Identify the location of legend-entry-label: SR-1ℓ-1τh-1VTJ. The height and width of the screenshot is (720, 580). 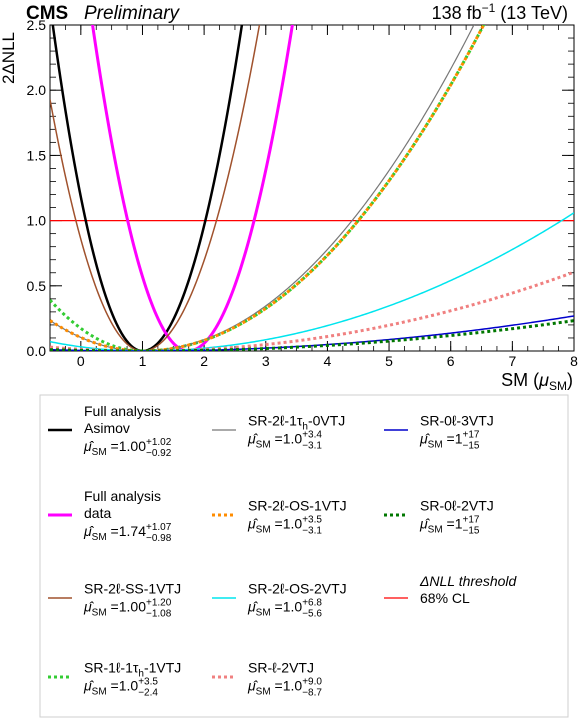
(132, 670).